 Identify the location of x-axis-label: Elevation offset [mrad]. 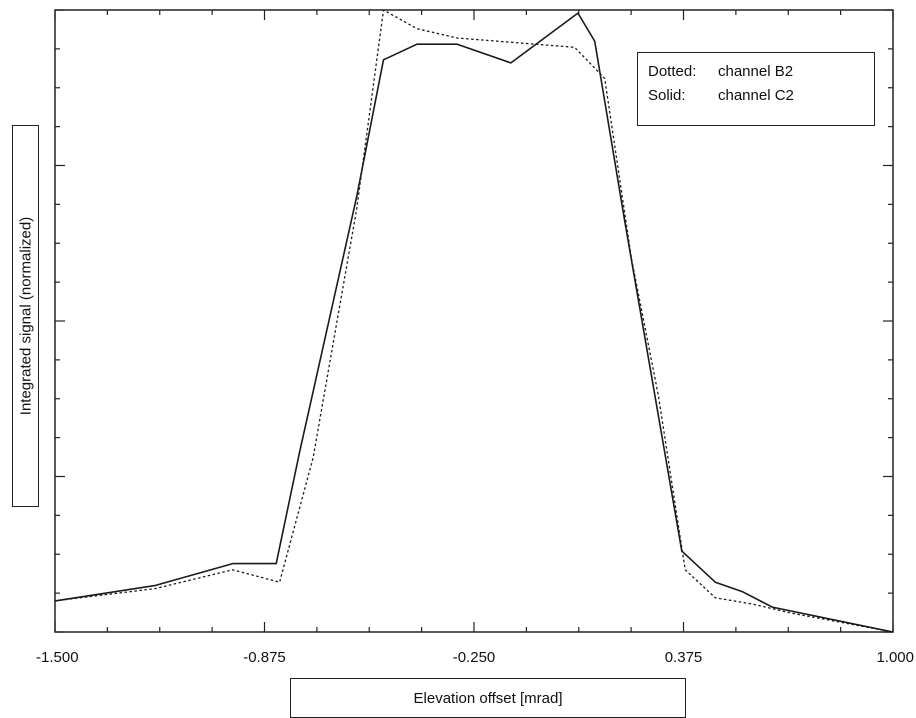
(488, 698).